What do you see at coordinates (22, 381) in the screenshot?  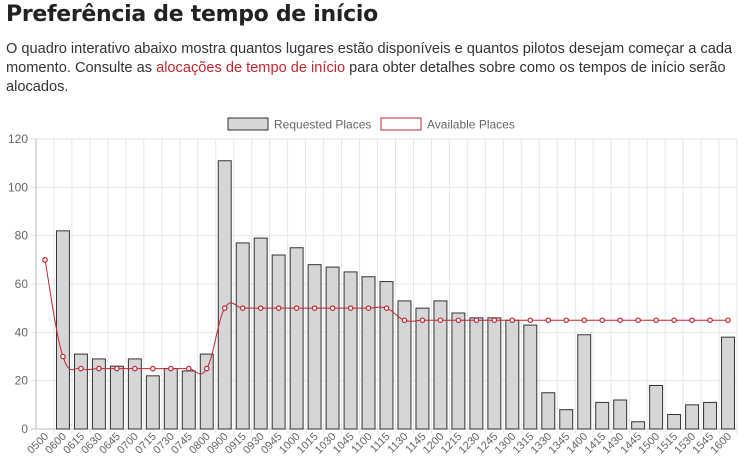 I see `y-tick-label: 20` at bounding box center [22, 381].